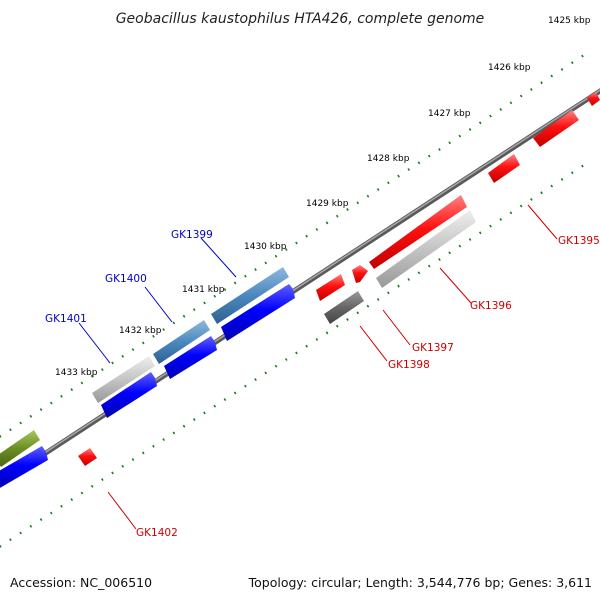  What do you see at coordinates (579, 241) in the screenshot?
I see `gene-label-gk1395: GK1395` at bounding box center [579, 241].